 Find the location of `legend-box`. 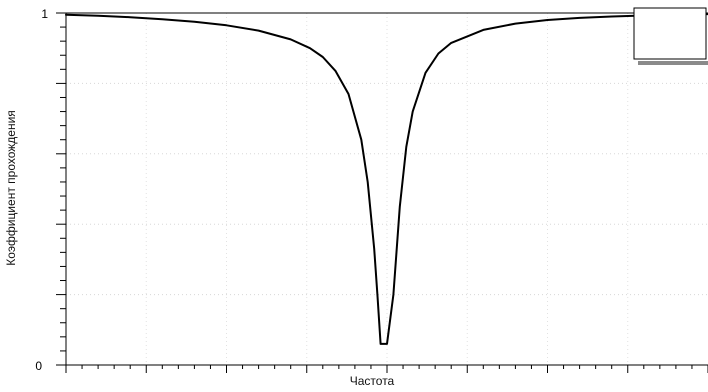

legend-box is located at coordinates (670, 33).